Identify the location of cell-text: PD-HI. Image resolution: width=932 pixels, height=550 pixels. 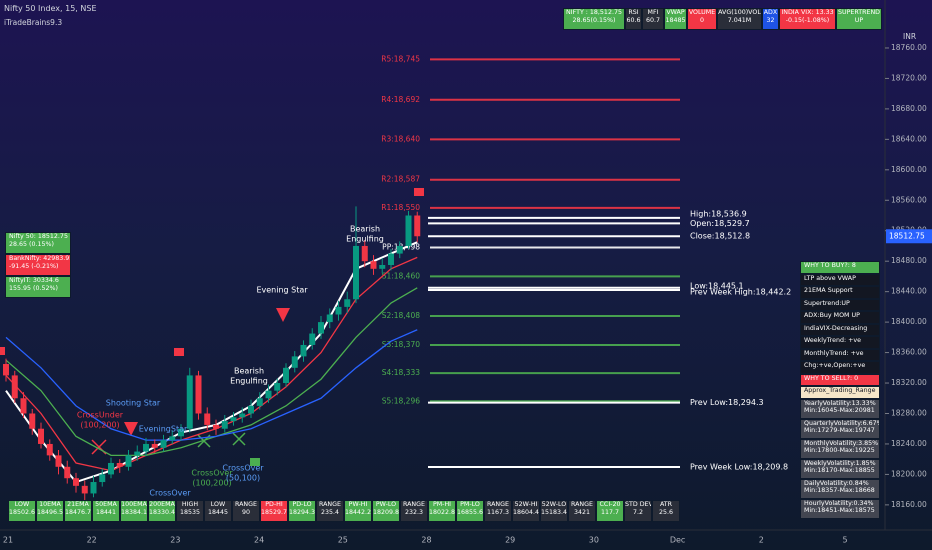
(274, 504).